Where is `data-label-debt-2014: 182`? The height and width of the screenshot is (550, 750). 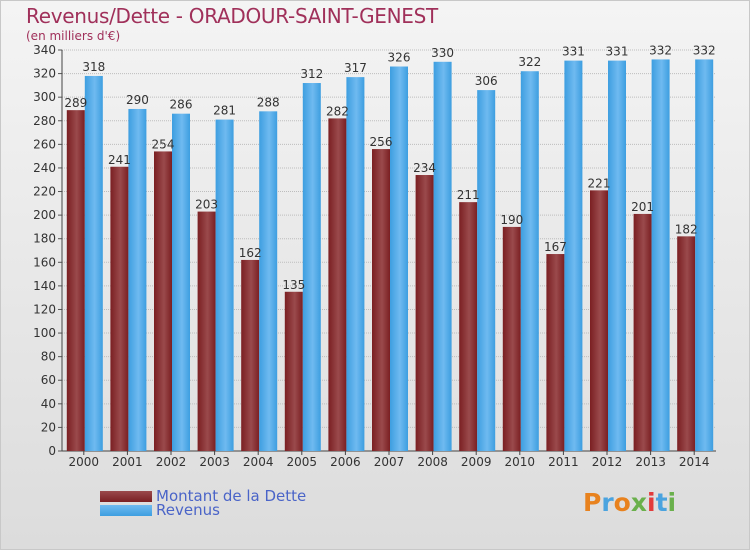
data-label-debt-2014: 182 is located at coordinates (686, 229).